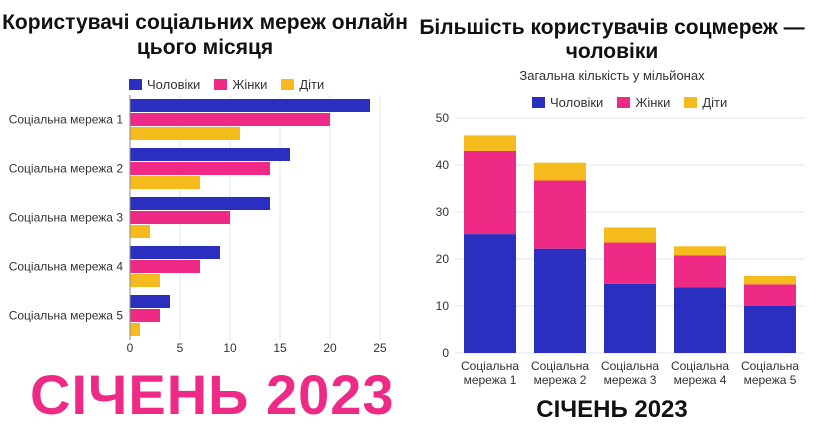 This screenshot has width=816, height=445. Describe the element at coordinates (66, 316) in the screenshot. I see `y-category-label: Соціальна мережа 5` at that location.